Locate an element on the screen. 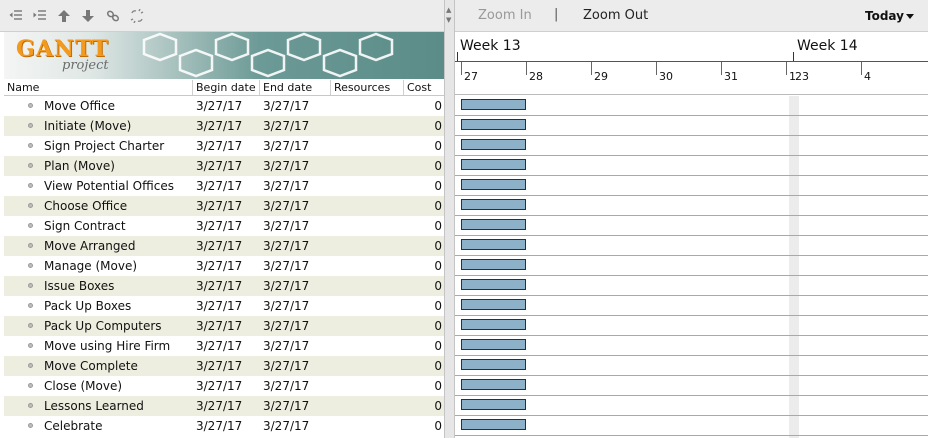 This screenshot has height=438, width=928. task-row: Sign Contract 3/27/17 3/27/17 0 is located at coordinates (224, 226).